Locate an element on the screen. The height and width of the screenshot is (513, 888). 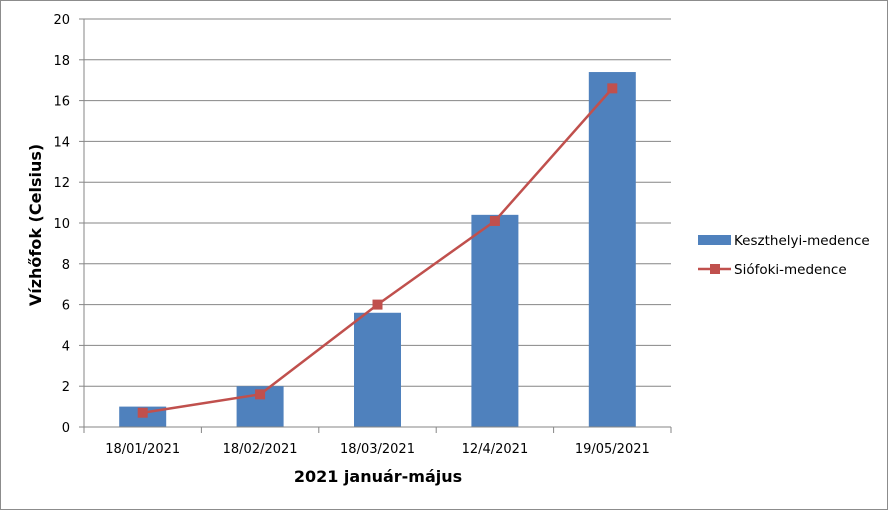
y-tick-label: 0 is located at coordinates (66, 428).